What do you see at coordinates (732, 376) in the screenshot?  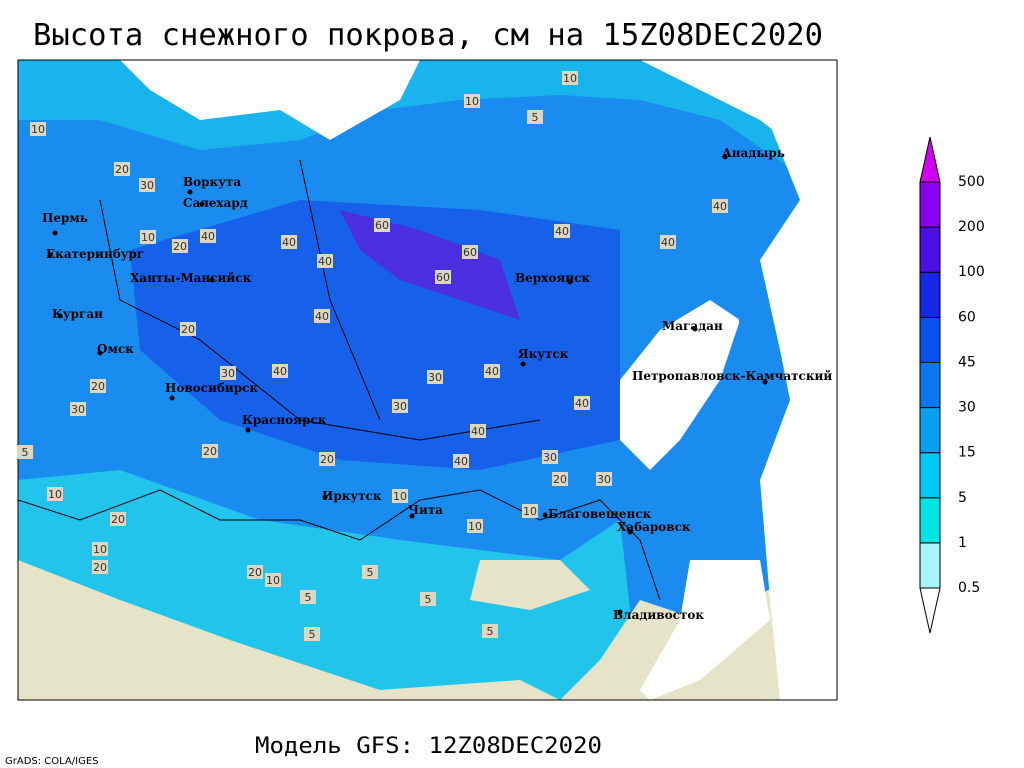 I see `city-label: Петропавловск-Камчатский` at bounding box center [732, 376].